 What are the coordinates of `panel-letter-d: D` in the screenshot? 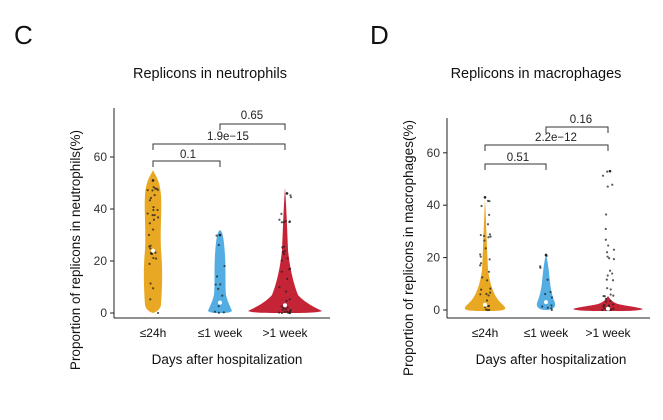 It's located at (379, 35).